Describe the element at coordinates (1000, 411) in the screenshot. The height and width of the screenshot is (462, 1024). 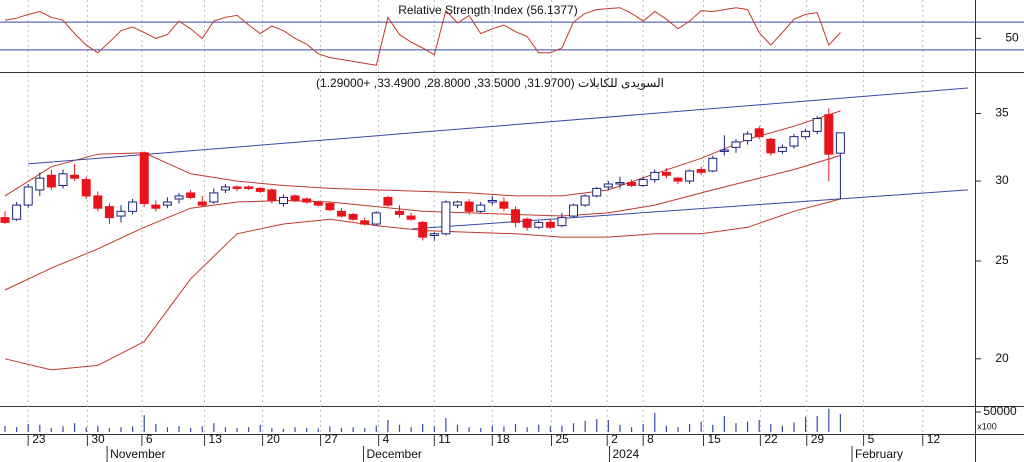
I see `volume-tick-label: 50000` at that location.